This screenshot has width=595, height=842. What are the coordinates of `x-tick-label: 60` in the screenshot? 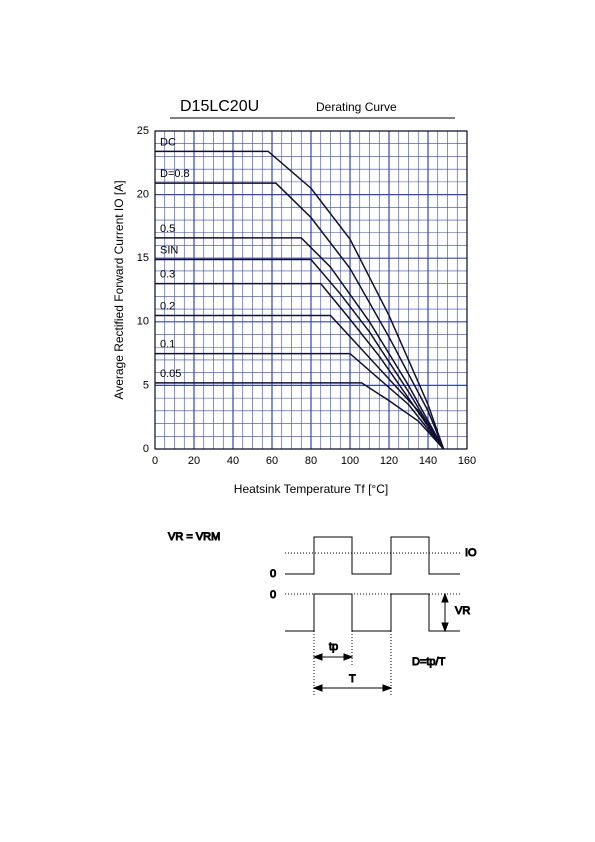 It's located at (272, 461).